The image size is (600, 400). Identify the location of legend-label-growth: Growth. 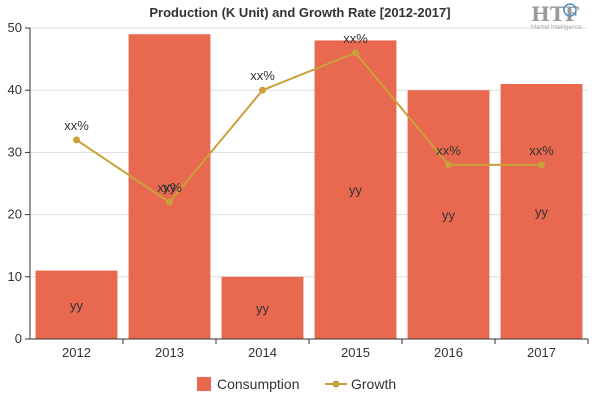
(373, 384).